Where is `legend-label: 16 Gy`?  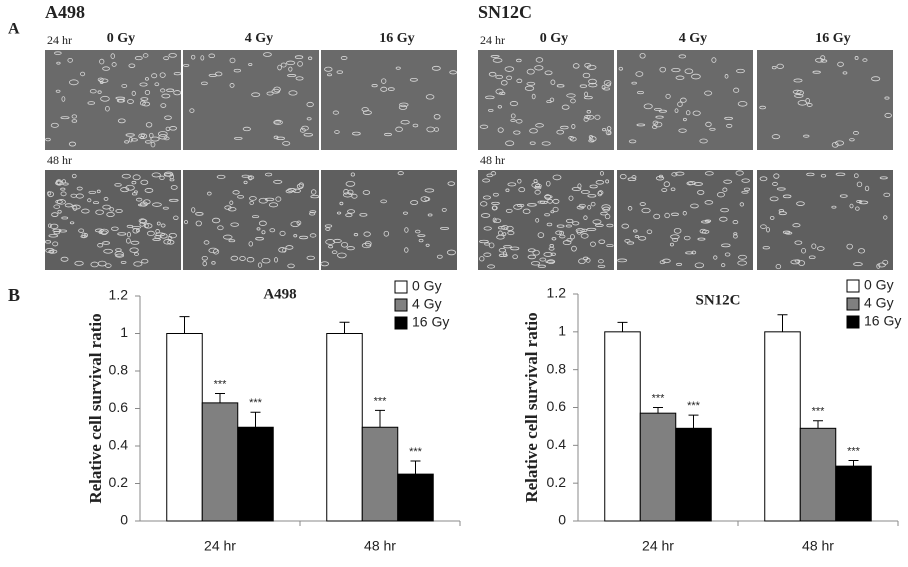 legend-label: 16 Gy is located at coordinates (430, 322).